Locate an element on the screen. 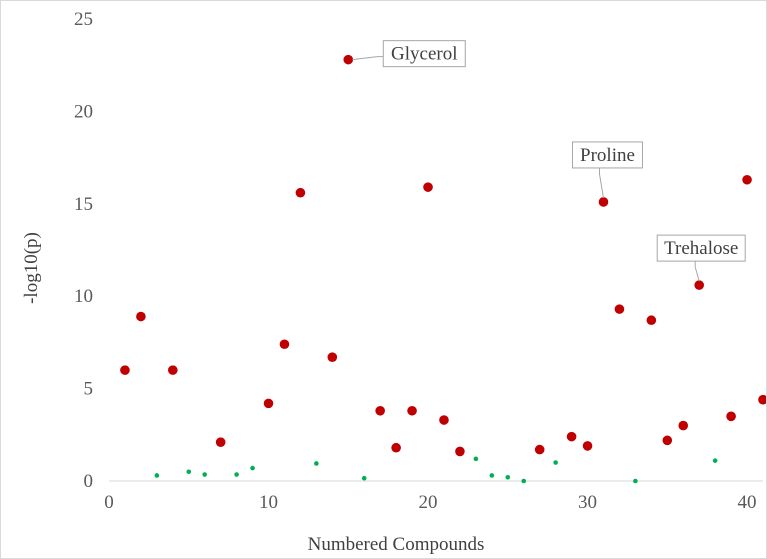 This screenshot has width=767, height=559. callout-proline: Proline is located at coordinates (607, 170).